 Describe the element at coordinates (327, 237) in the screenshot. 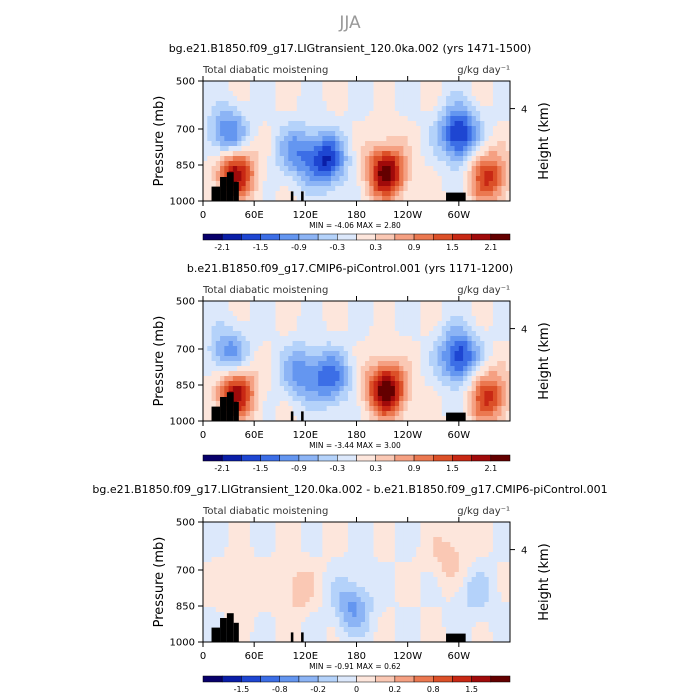

I see `colorbar-swatch` at that location.